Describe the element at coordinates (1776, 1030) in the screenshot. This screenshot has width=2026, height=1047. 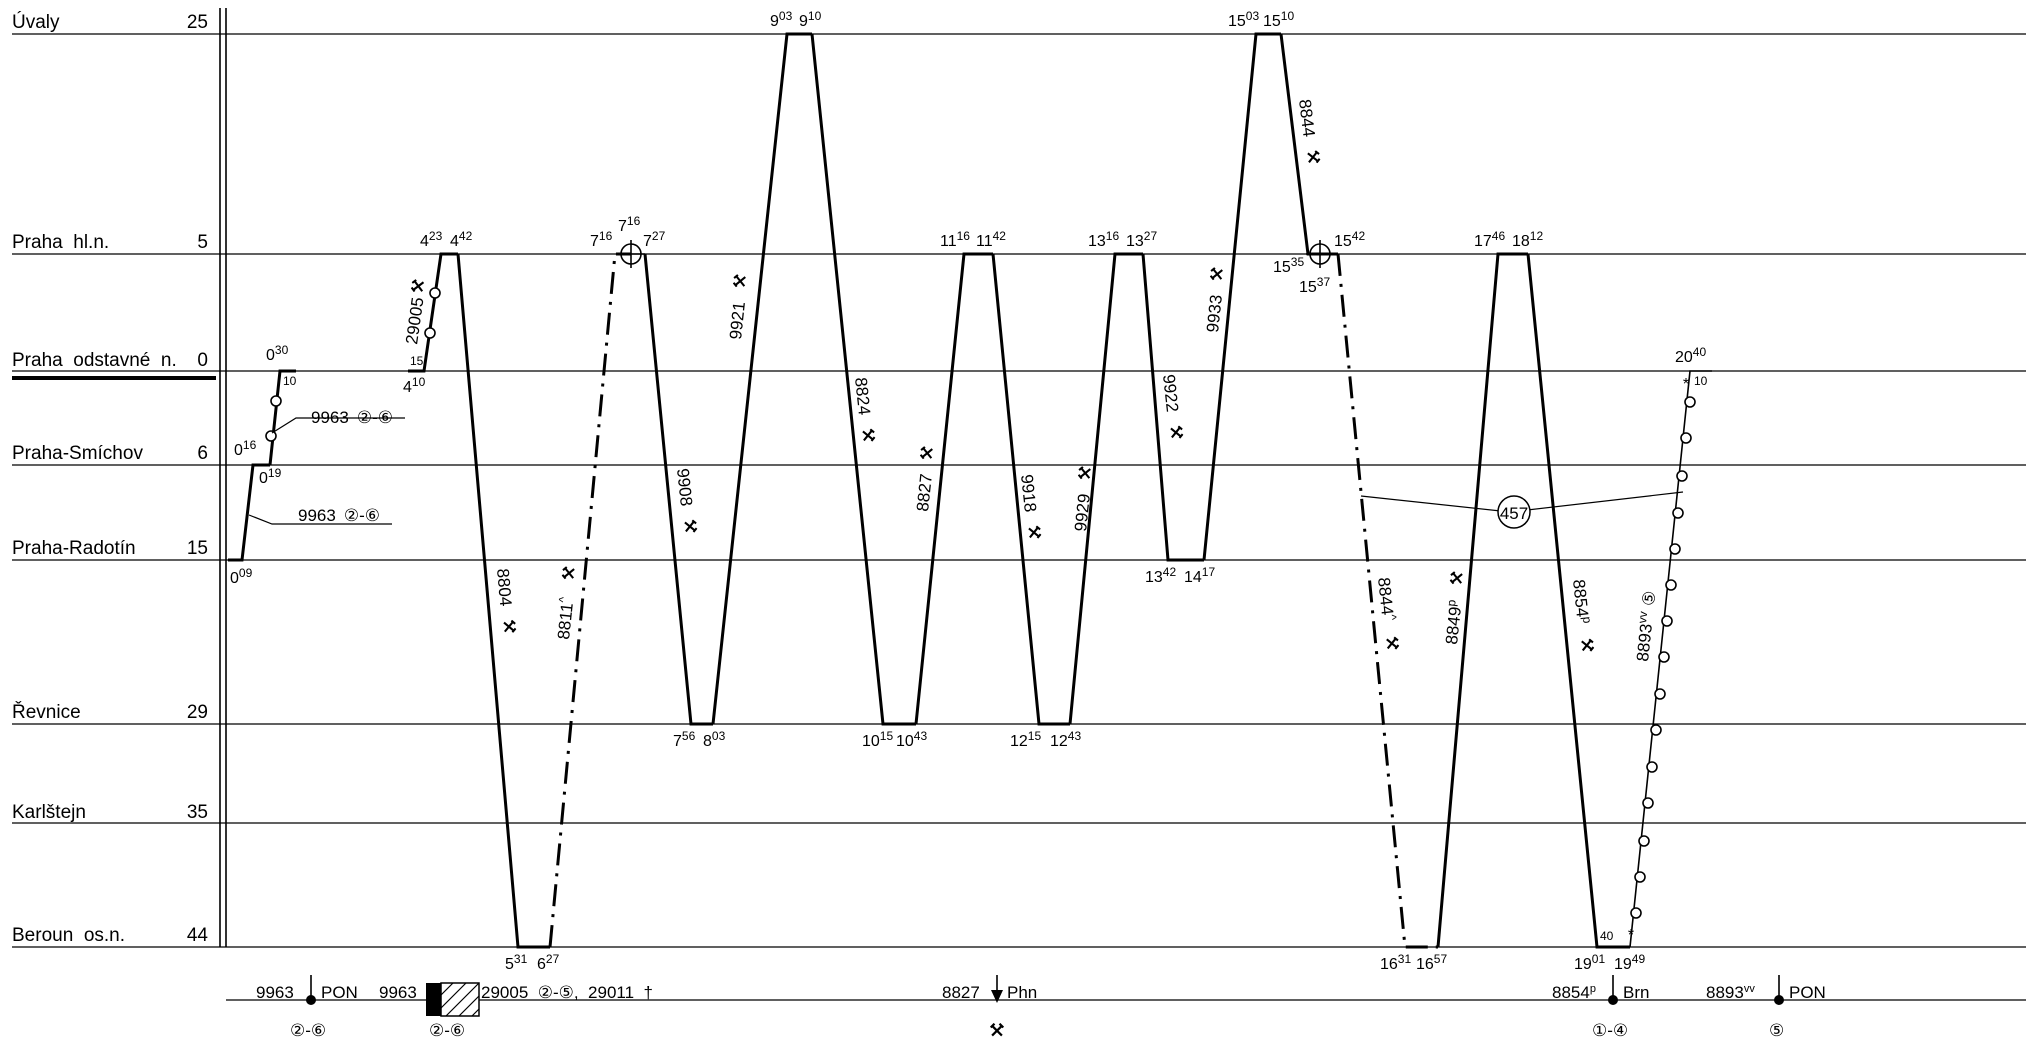
I see `legend-day: ⑤` at that location.